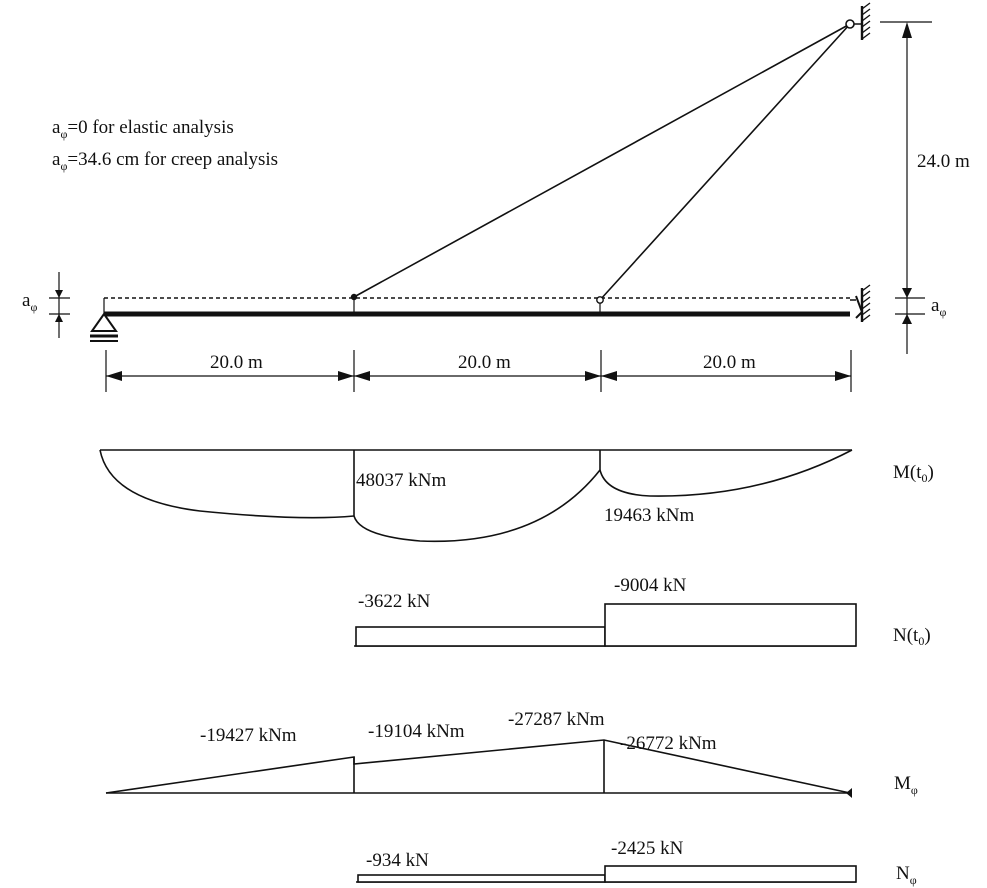 Image resolution: width=987 pixels, height=888 pixels. Describe the element at coordinates (906, 785) in the screenshot. I see `moment-phi-label: Mφ` at that location.